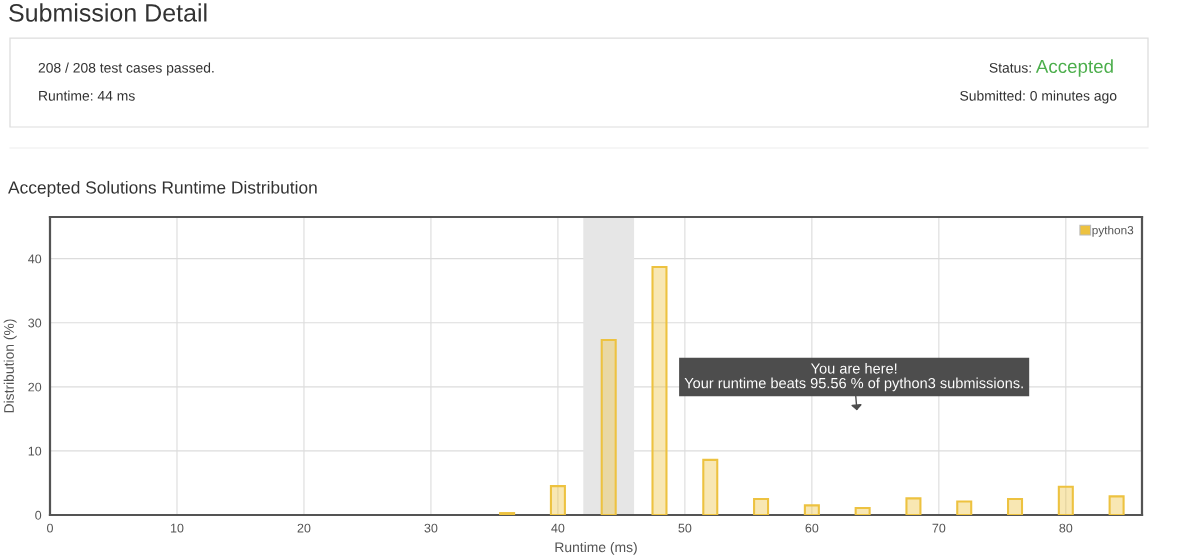 This screenshot has width=1180, height=559. I want to click on y-tick-label: 0, so click(38, 515).